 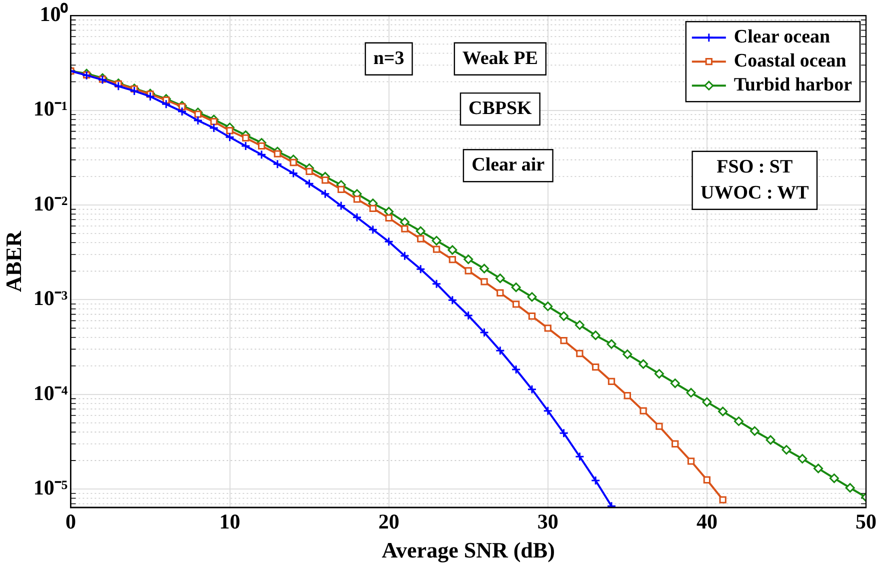 What do you see at coordinates (500, 58) in the screenshot?
I see `annotation: Weak PE` at bounding box center [500, 58].